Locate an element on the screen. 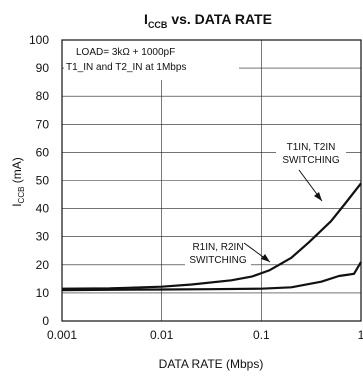  x-tick-label: 0.001 is located at coordinates (62, 335).